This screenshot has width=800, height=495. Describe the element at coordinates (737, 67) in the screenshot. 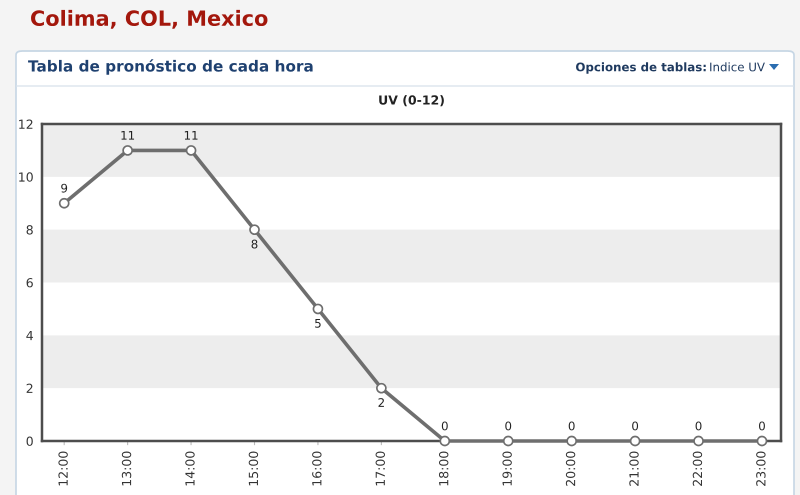

I see `text: Indice UV` at that location.